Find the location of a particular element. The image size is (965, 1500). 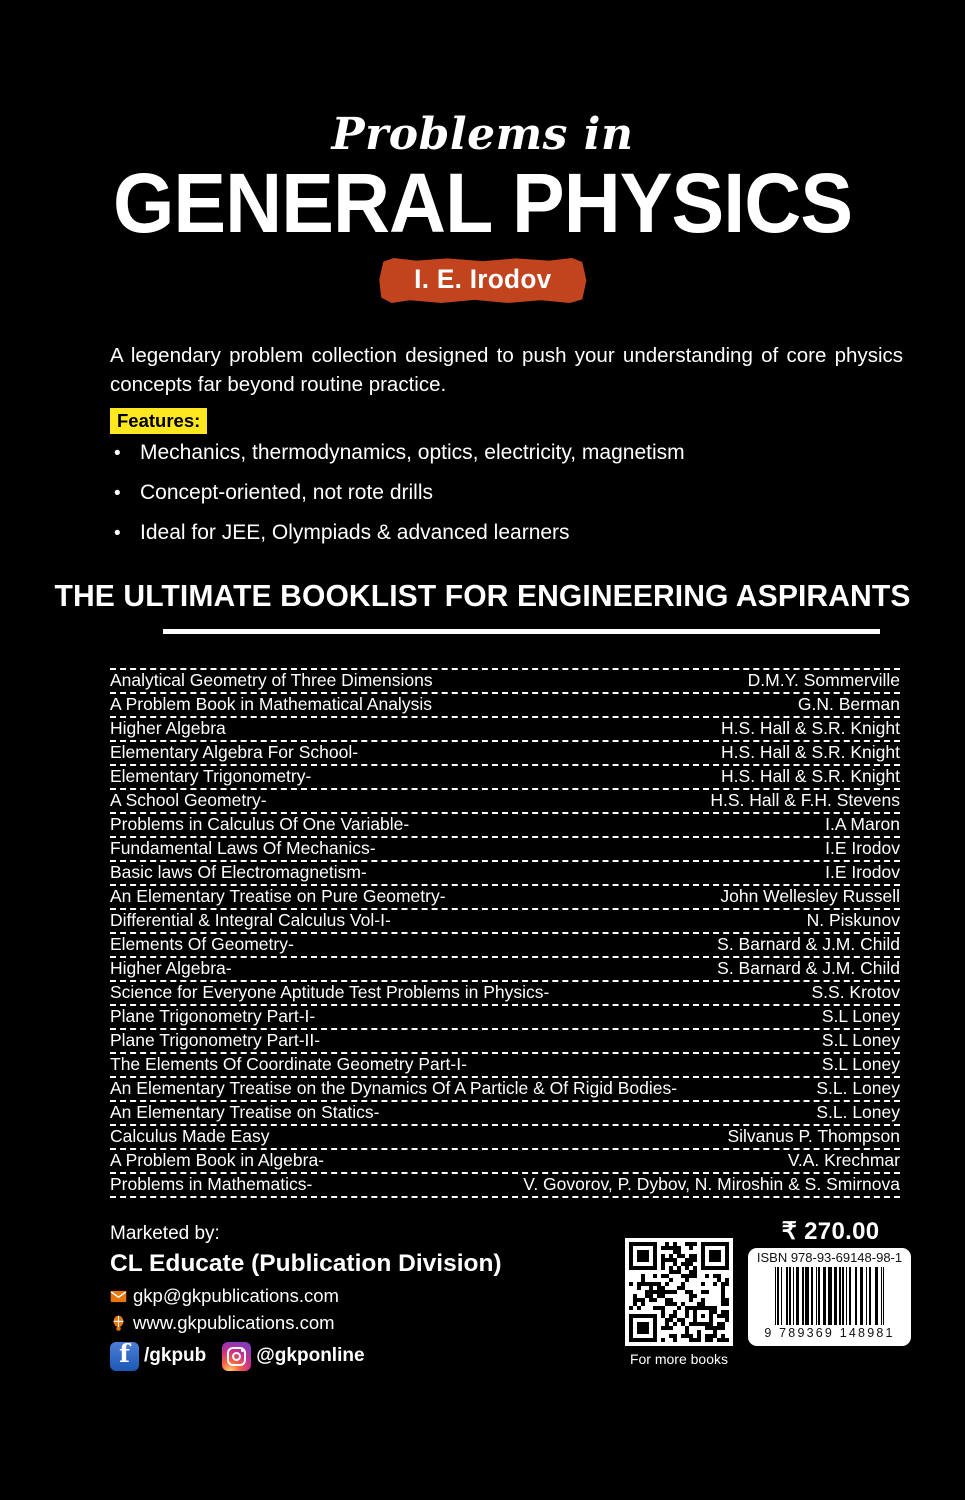

author-badge: I. E. Irodov is located at coordinates (482, 280).